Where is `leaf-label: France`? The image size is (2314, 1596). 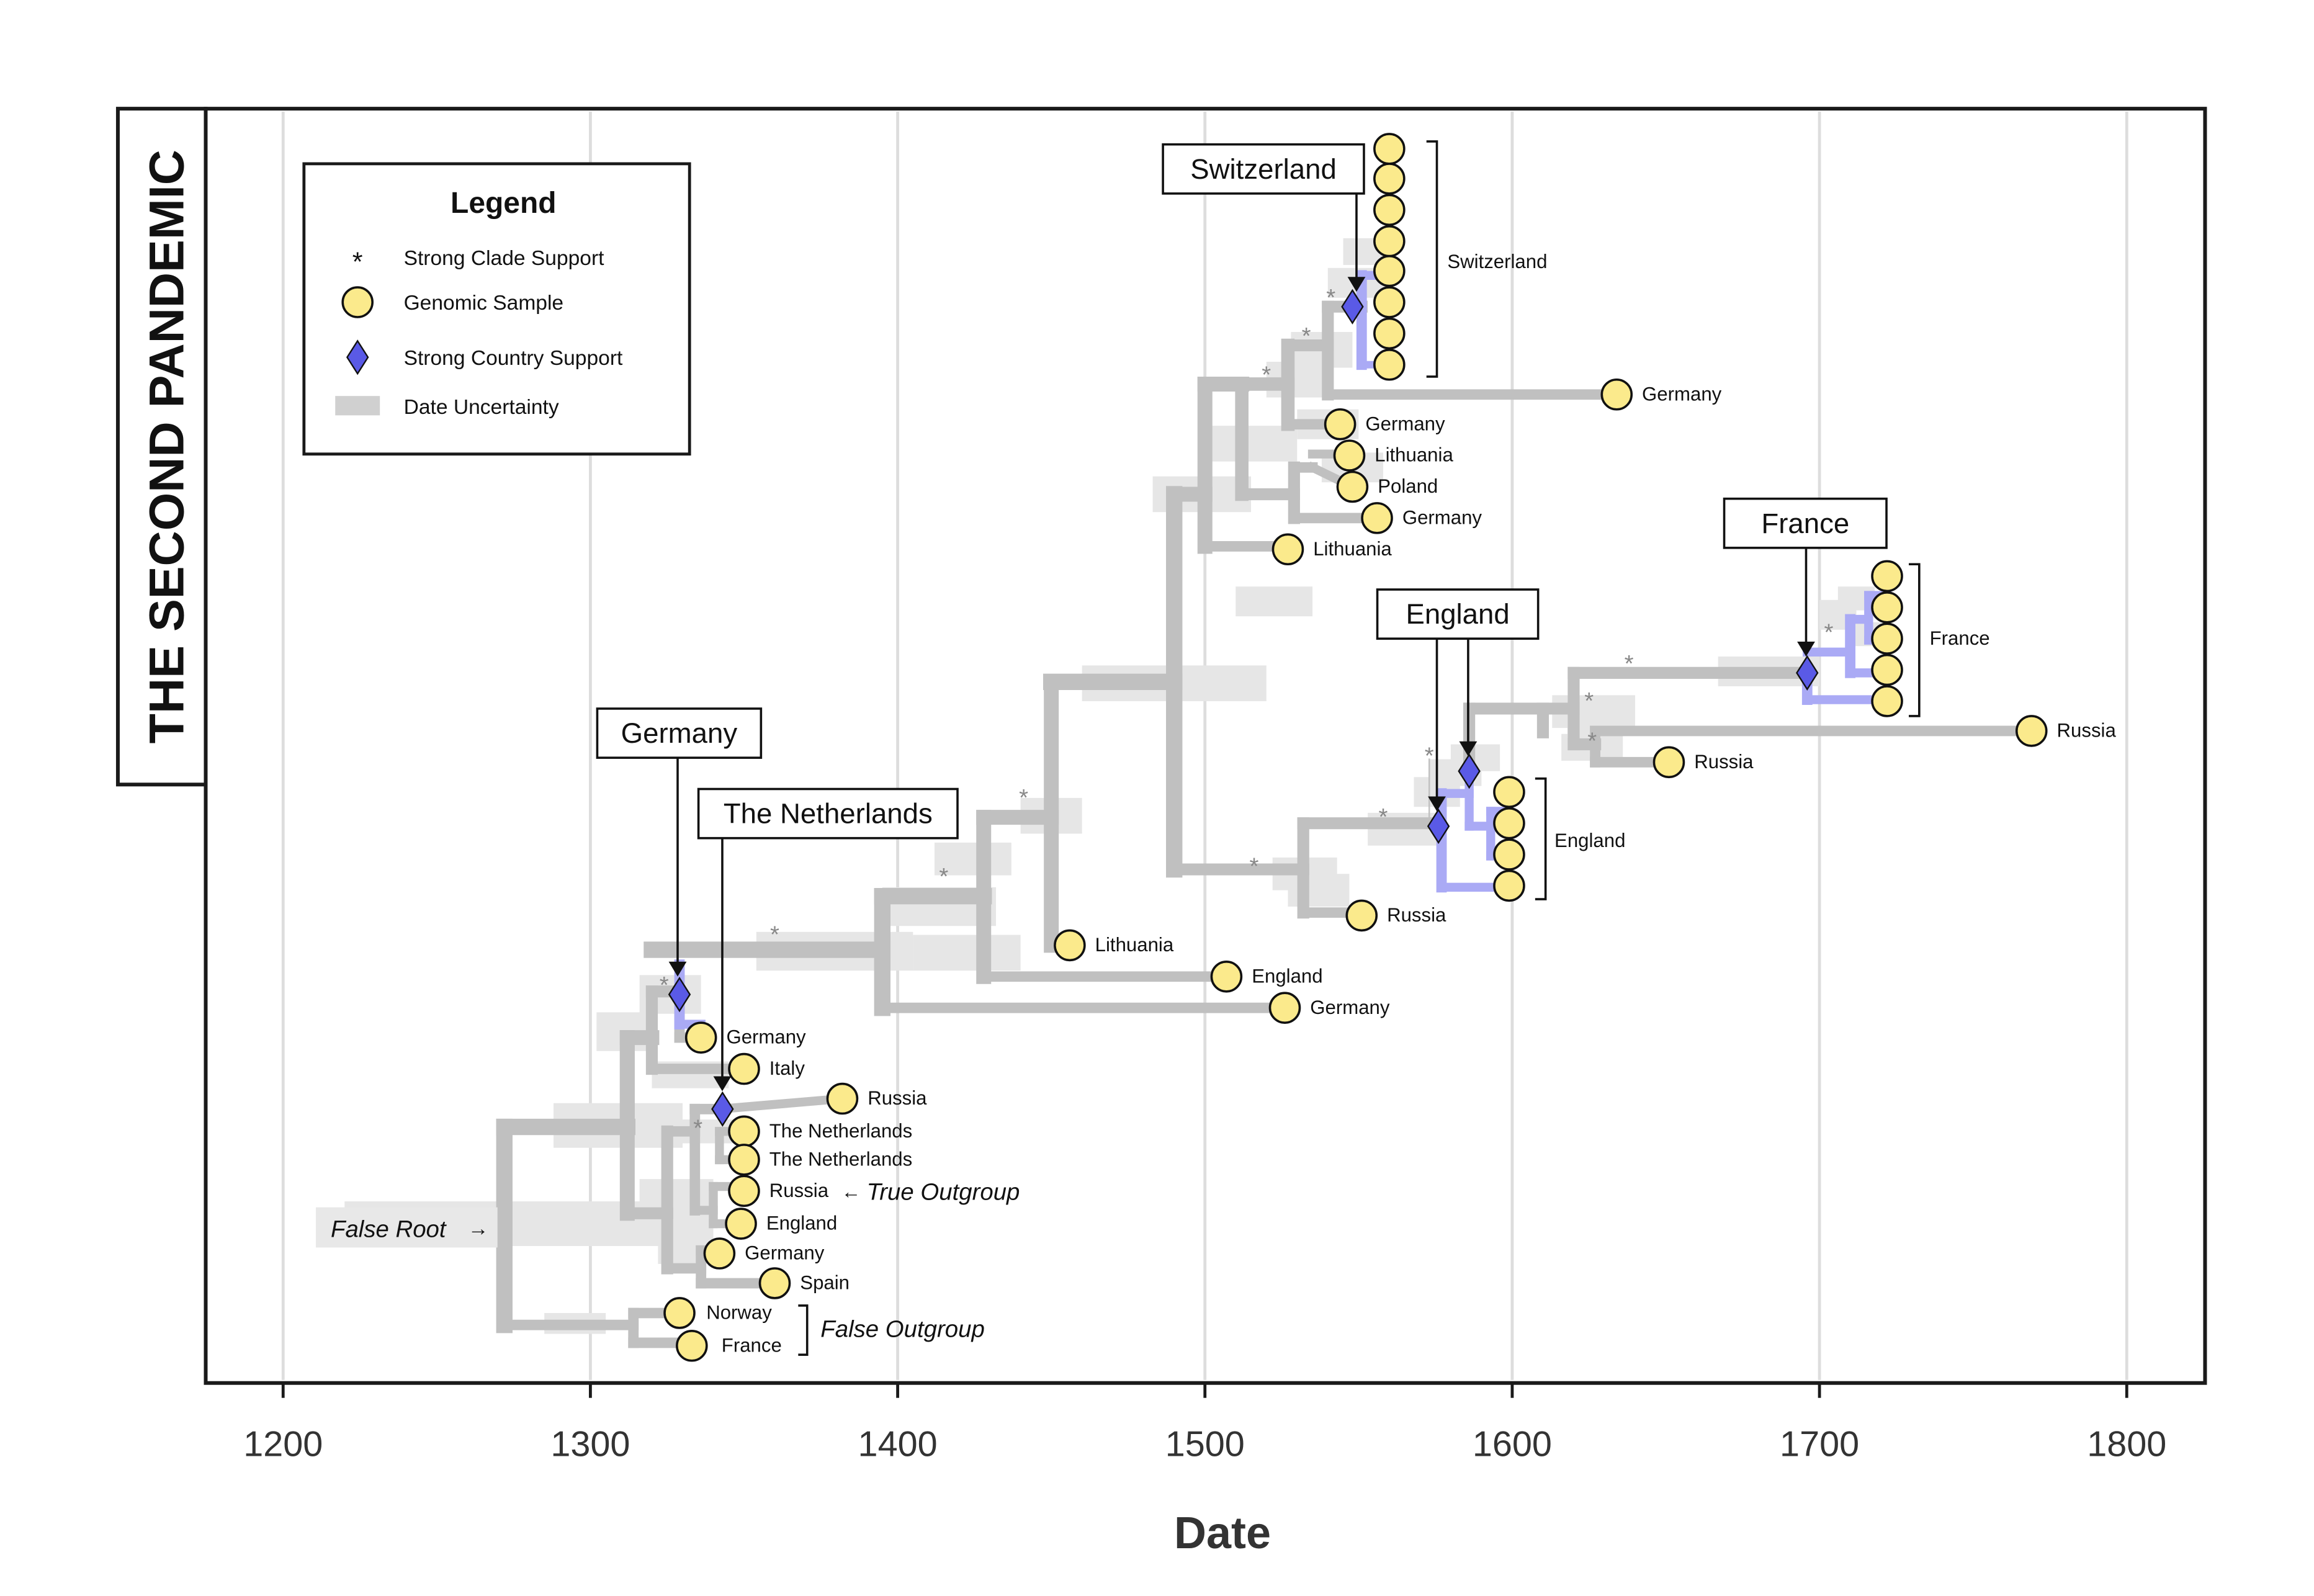 leaf-label: France is located at coordinates (752, 1345).